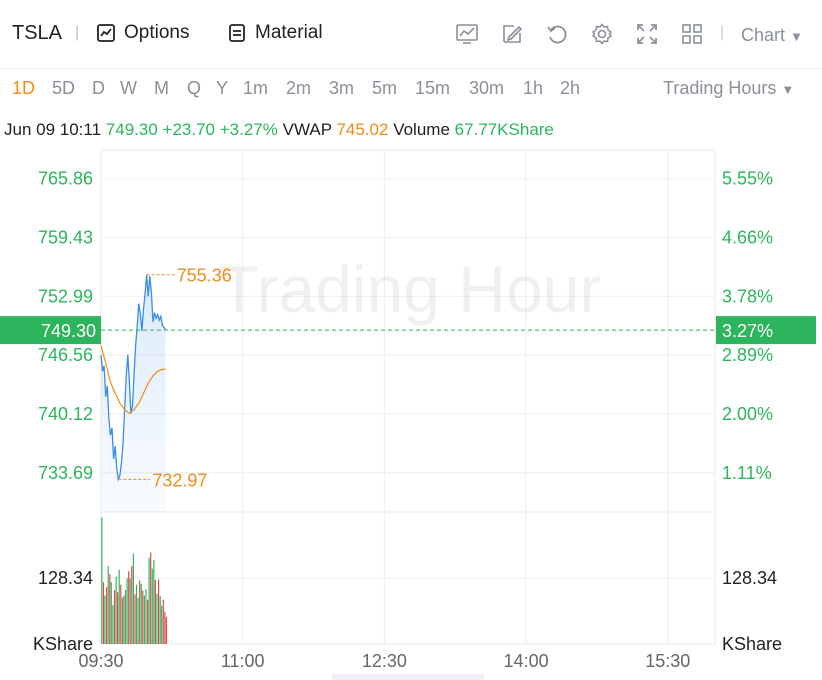 Image resolution: width=822 pixels, height=680 pixels. I want to click on y-tick-label-left: 752.99, so click(65, 296).